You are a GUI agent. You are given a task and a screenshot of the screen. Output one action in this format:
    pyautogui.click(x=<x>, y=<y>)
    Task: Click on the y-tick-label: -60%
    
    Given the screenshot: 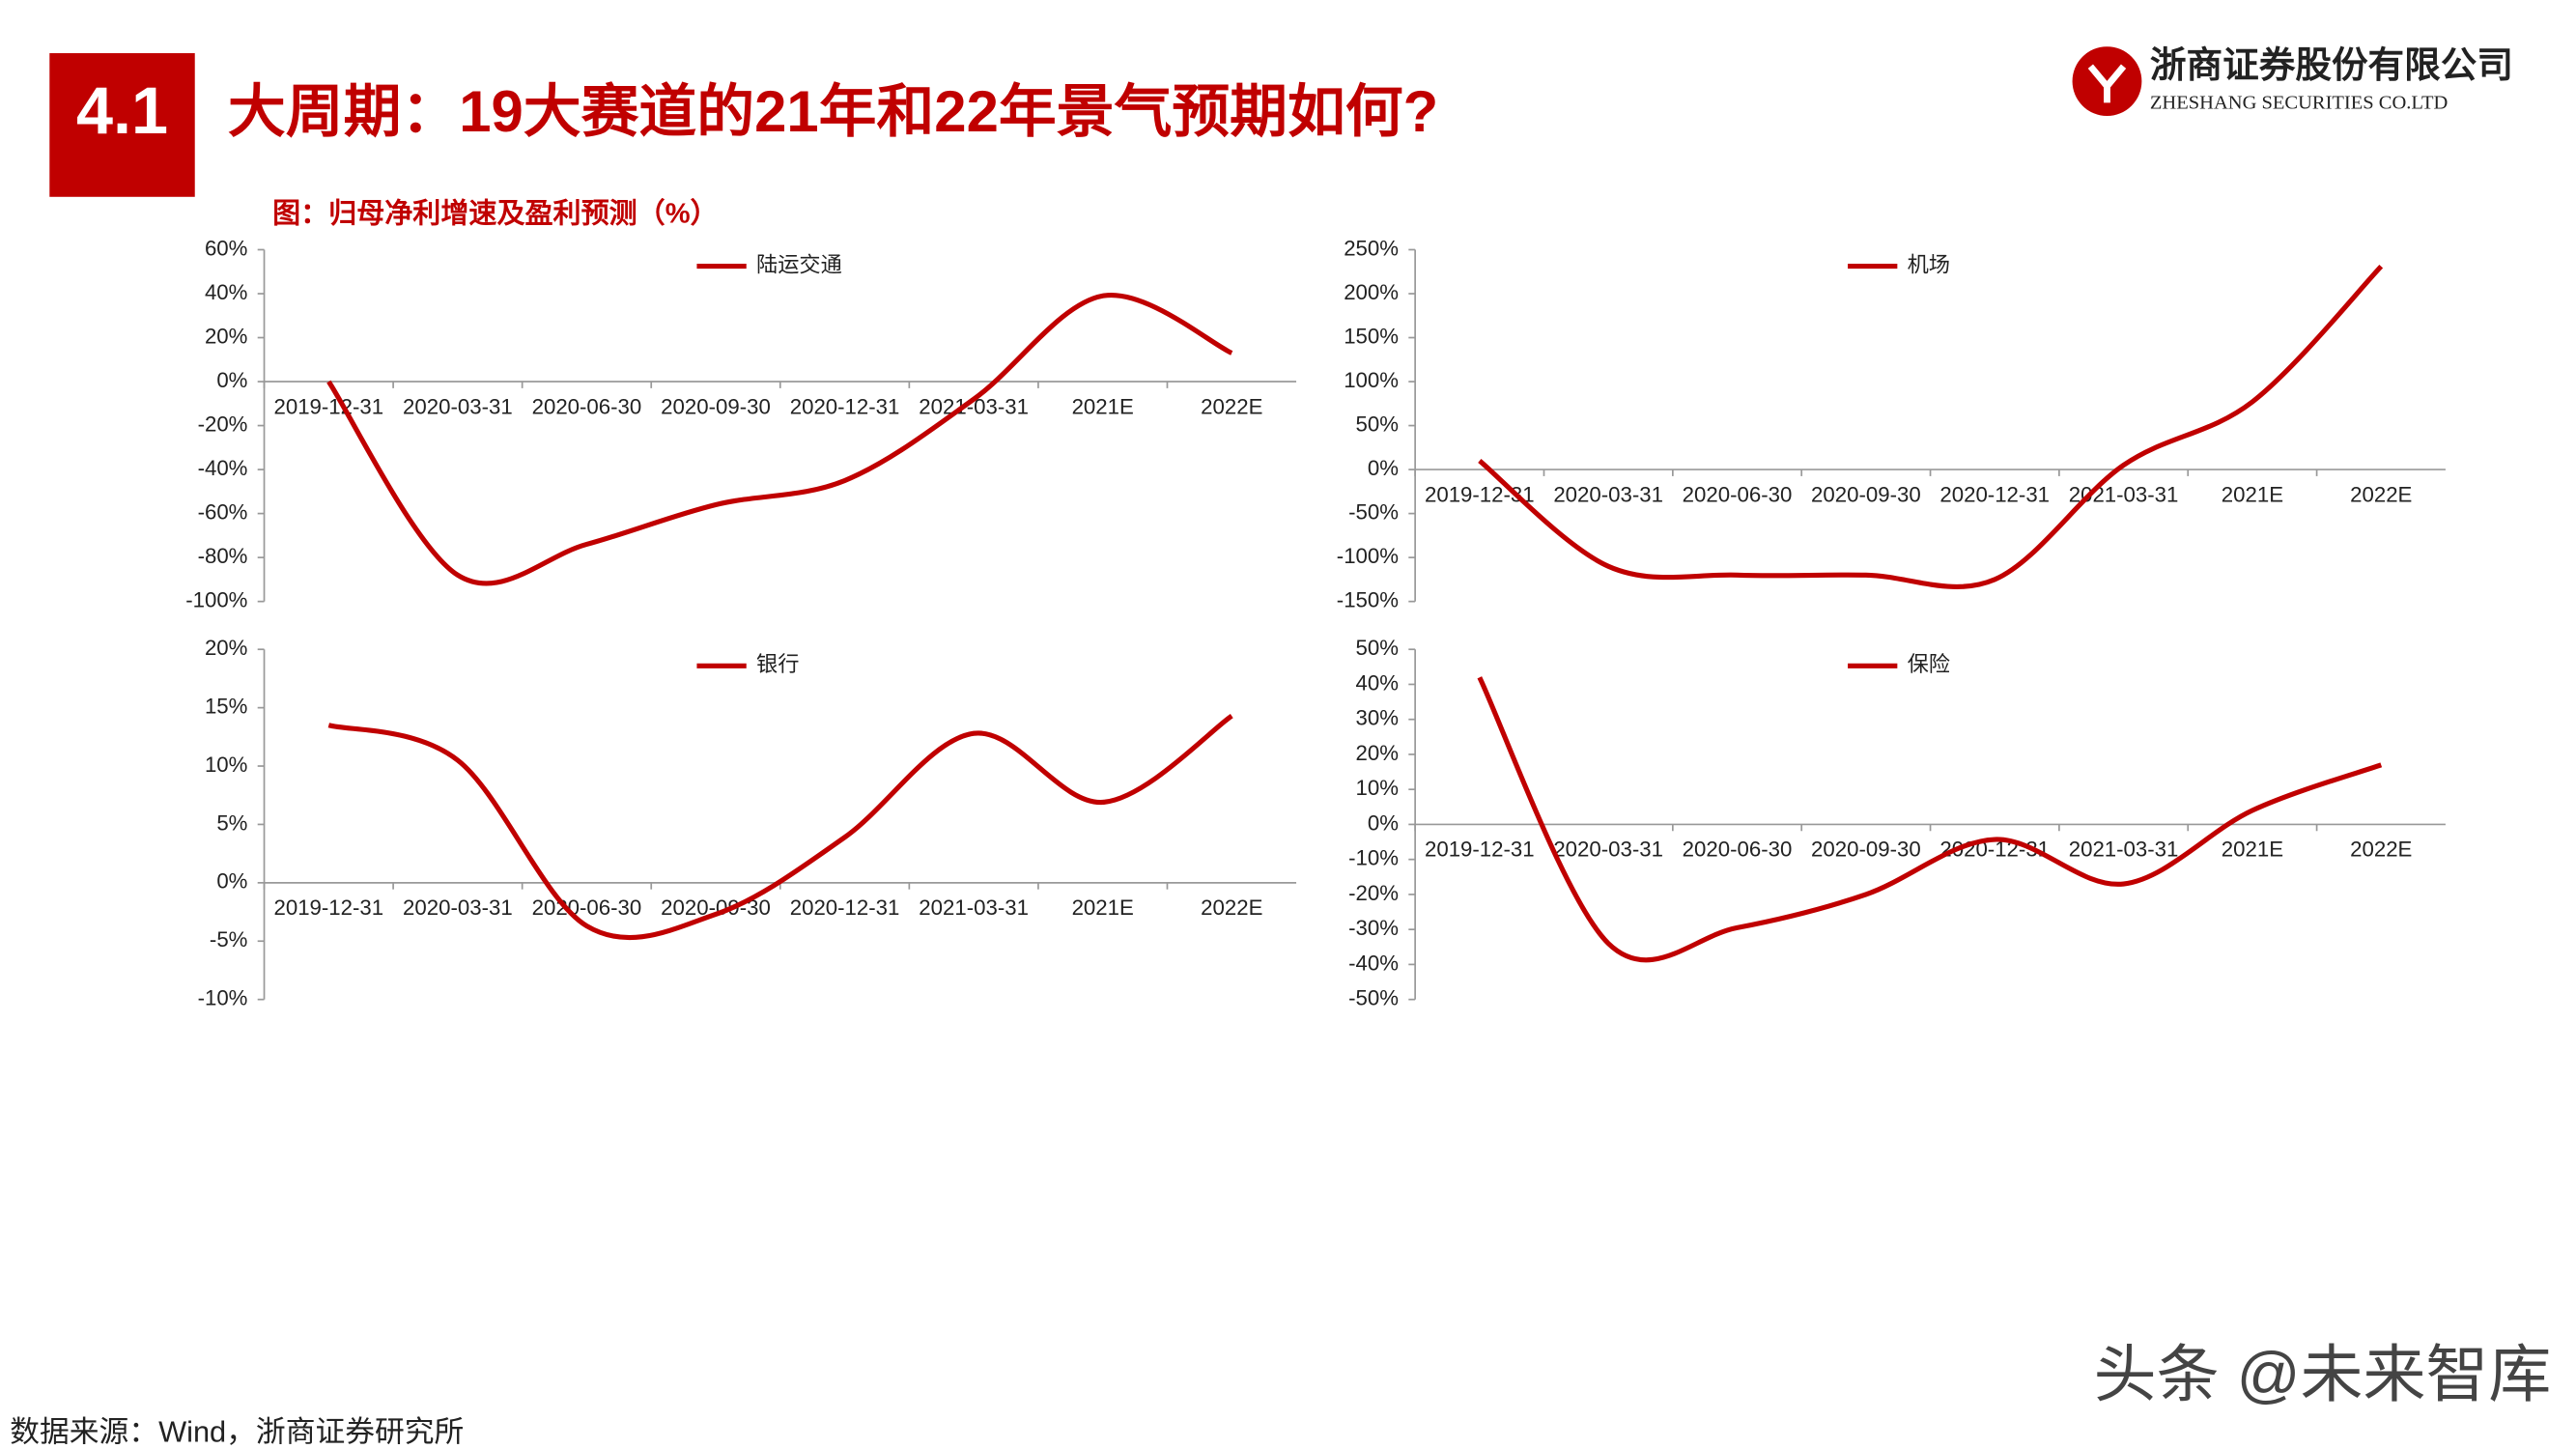 What is the action you would take?
    pyautogui.click(x=223, y=511)
    